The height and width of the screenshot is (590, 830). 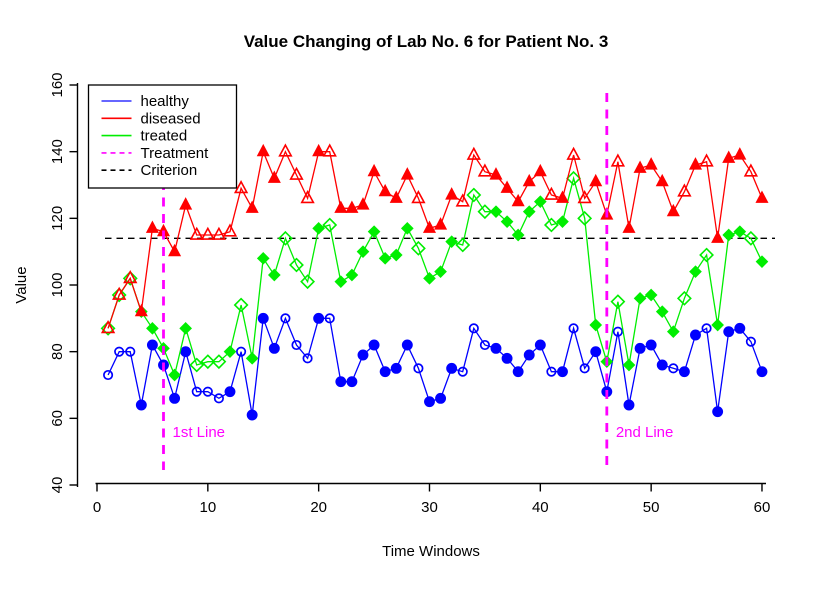 I want to click on x-axis-title: Time Windows, so click(x=431, y=551).